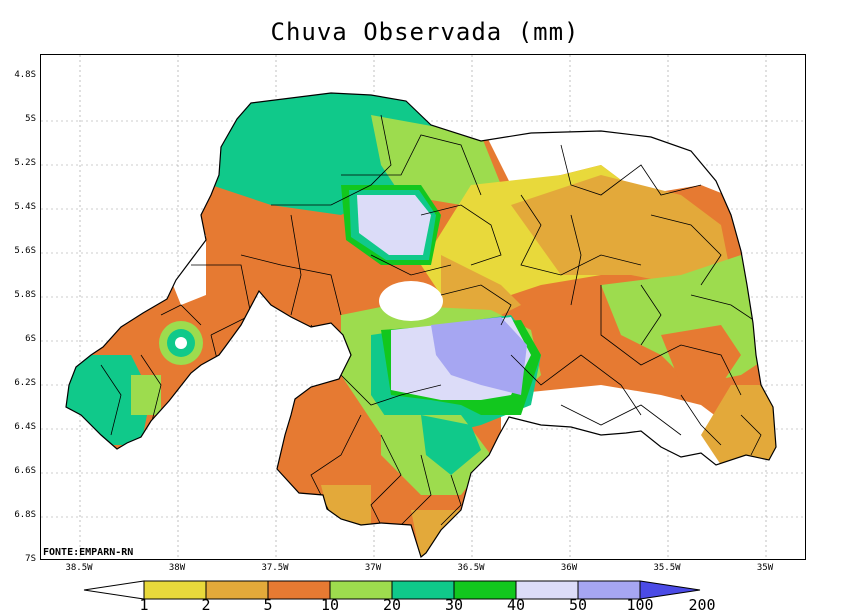 The height and width of the screenshot is (616, 850). What do you see at coordinates (578, 605) in the screenshot?
I see `legend-threshold-label: 50` at bounding box center [578, 605].